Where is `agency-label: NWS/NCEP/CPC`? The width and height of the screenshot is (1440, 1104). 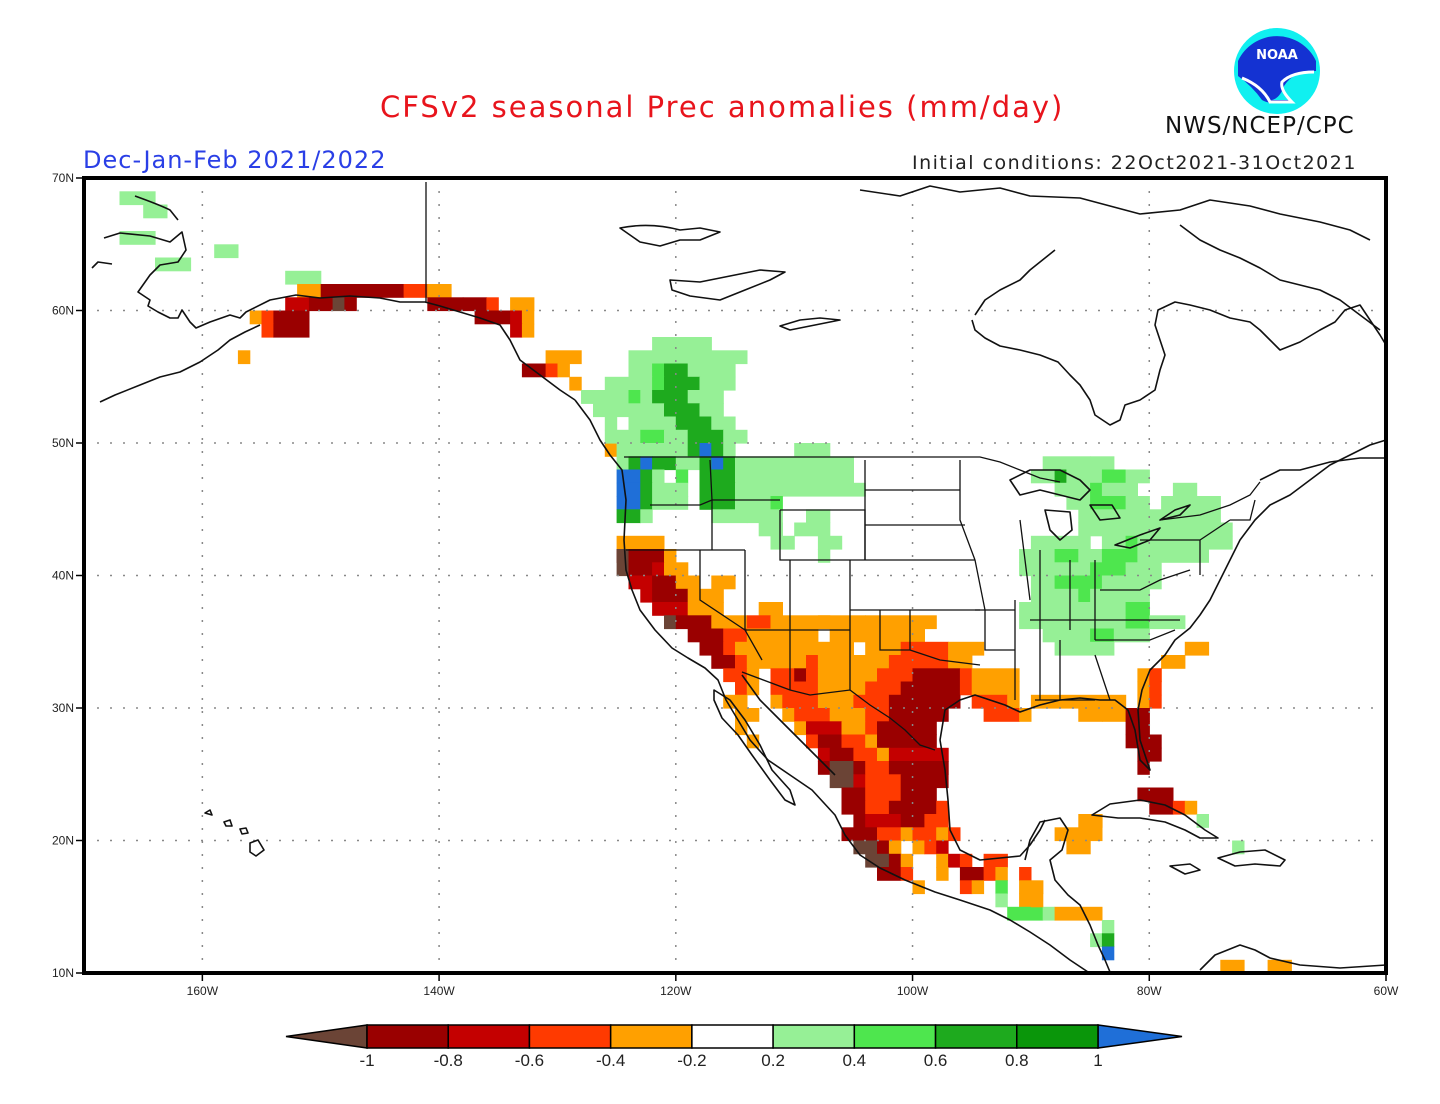
agency-label: NWS/NCEP/CPC is located at coordinates (1260, 126).